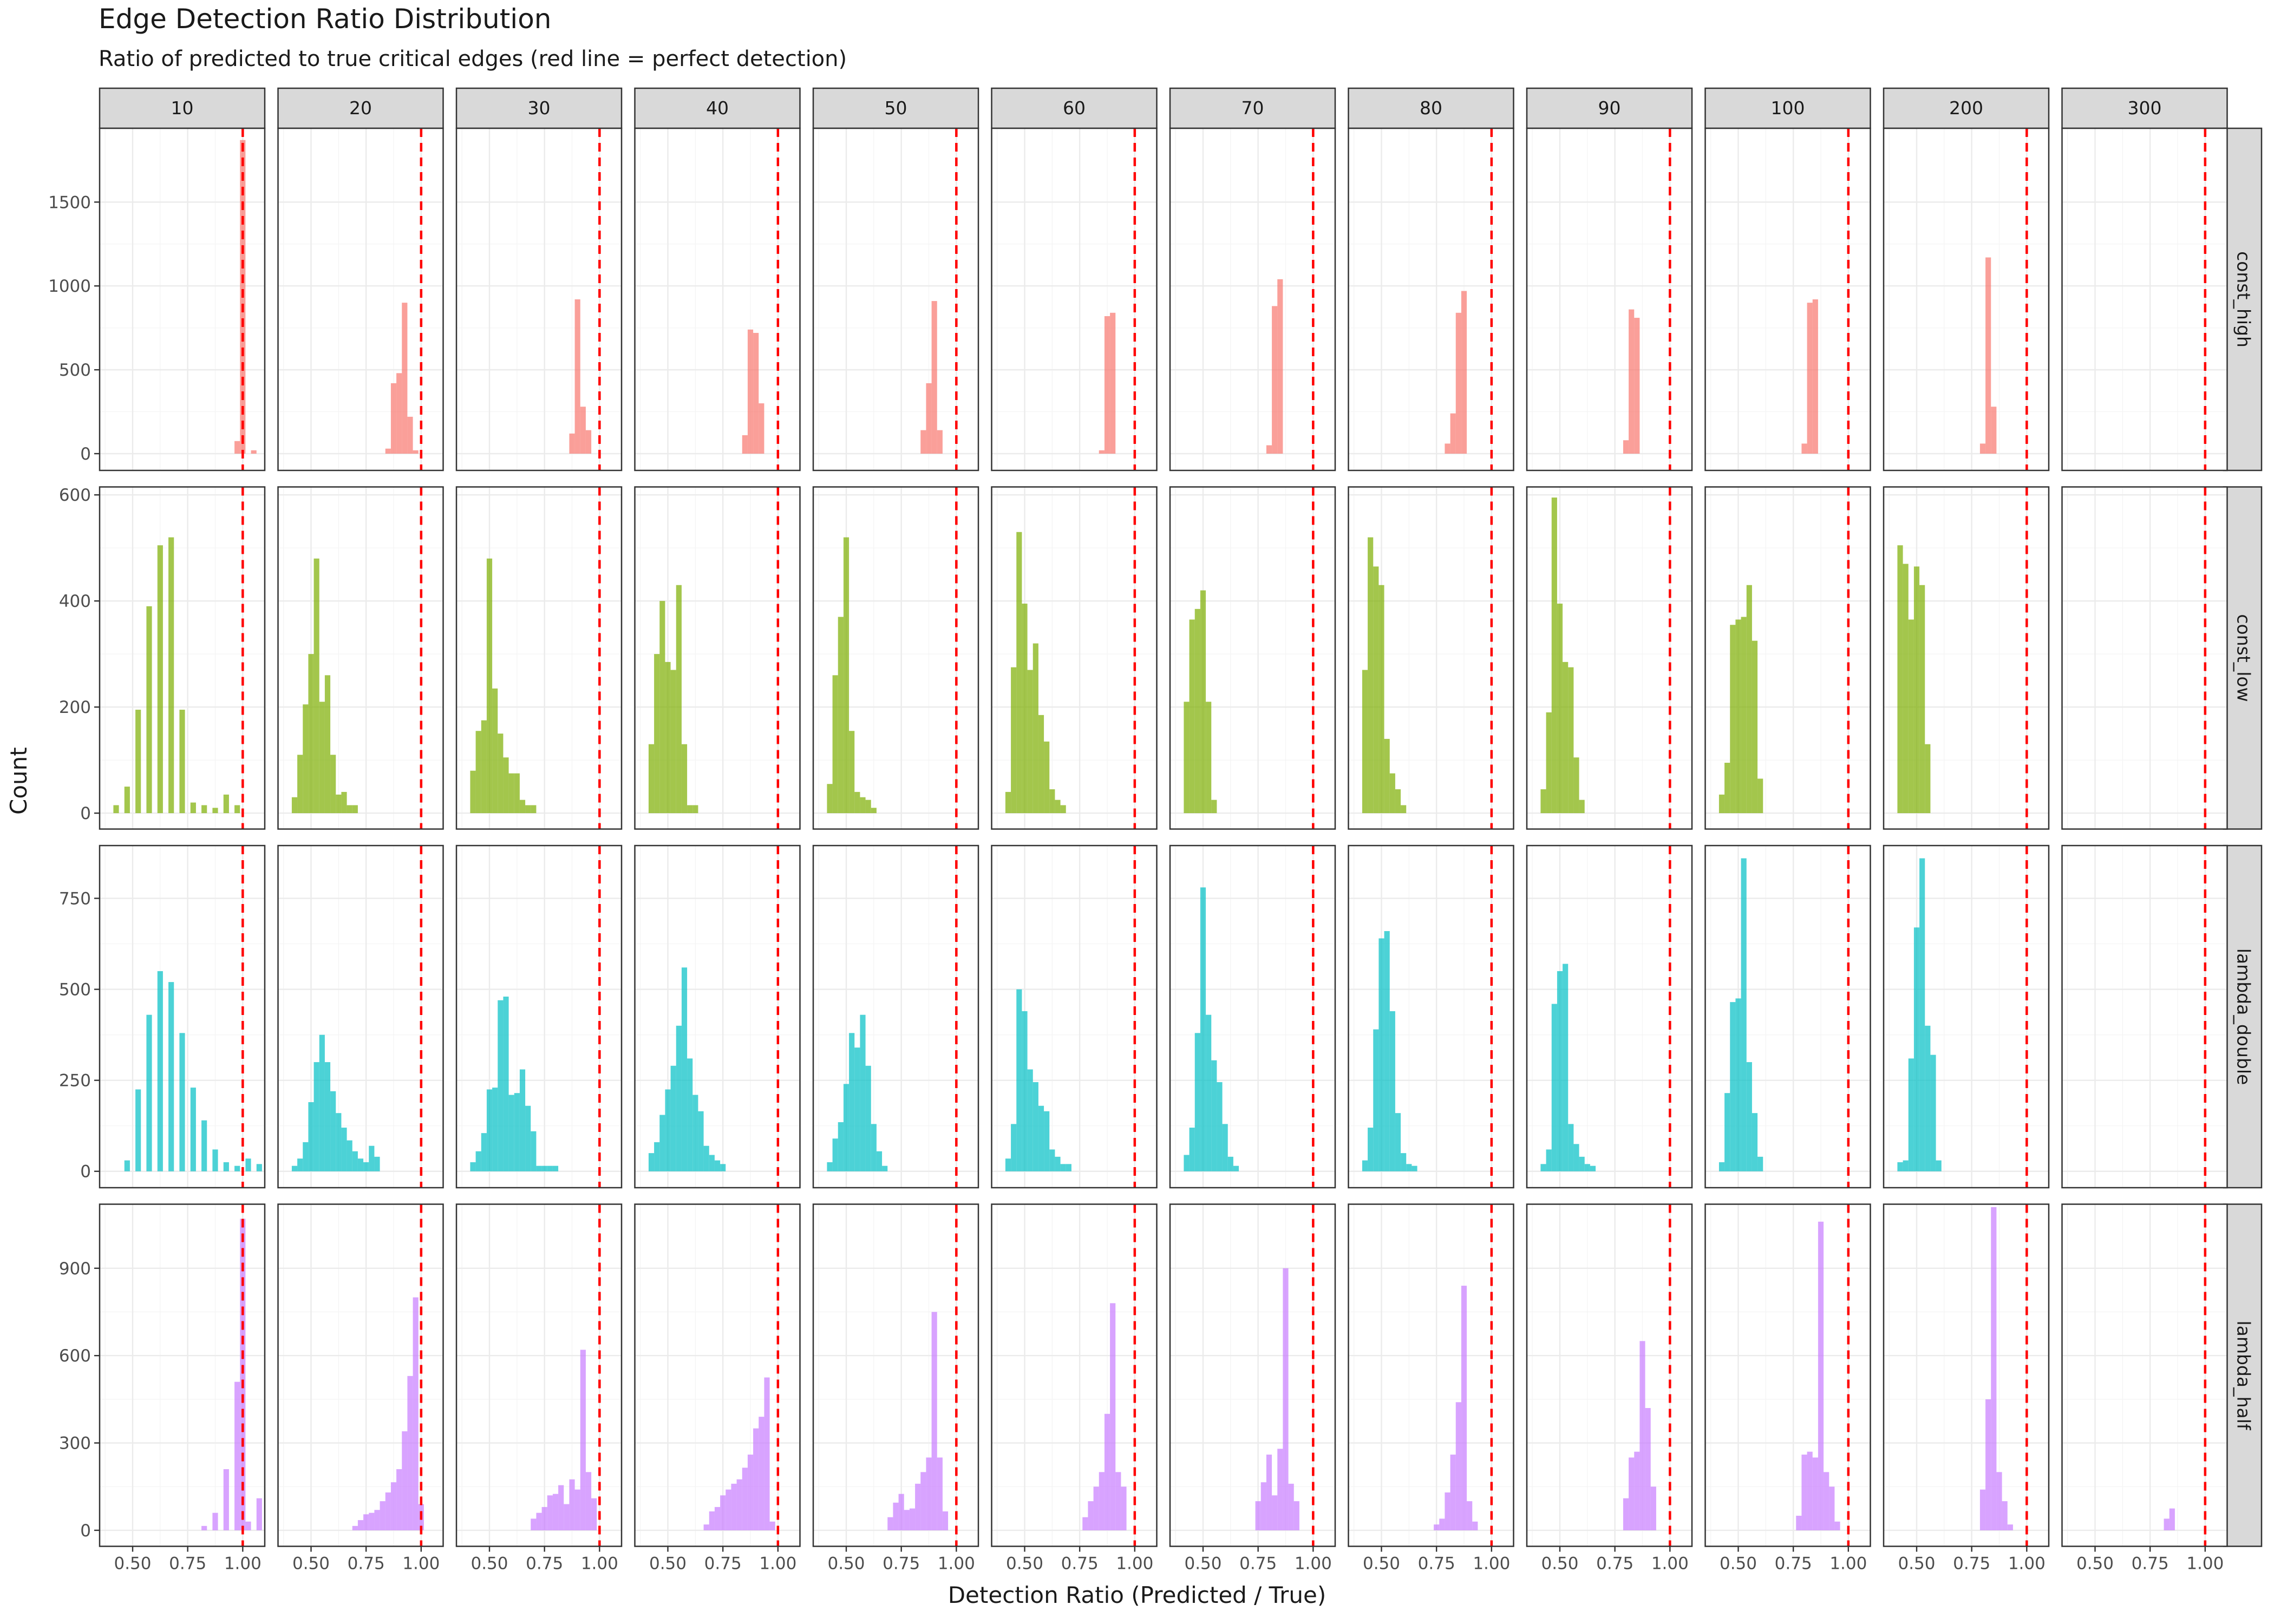 The image size is (2274, 1624). I want to click on column-strip-label: 10, so click(182, 108).